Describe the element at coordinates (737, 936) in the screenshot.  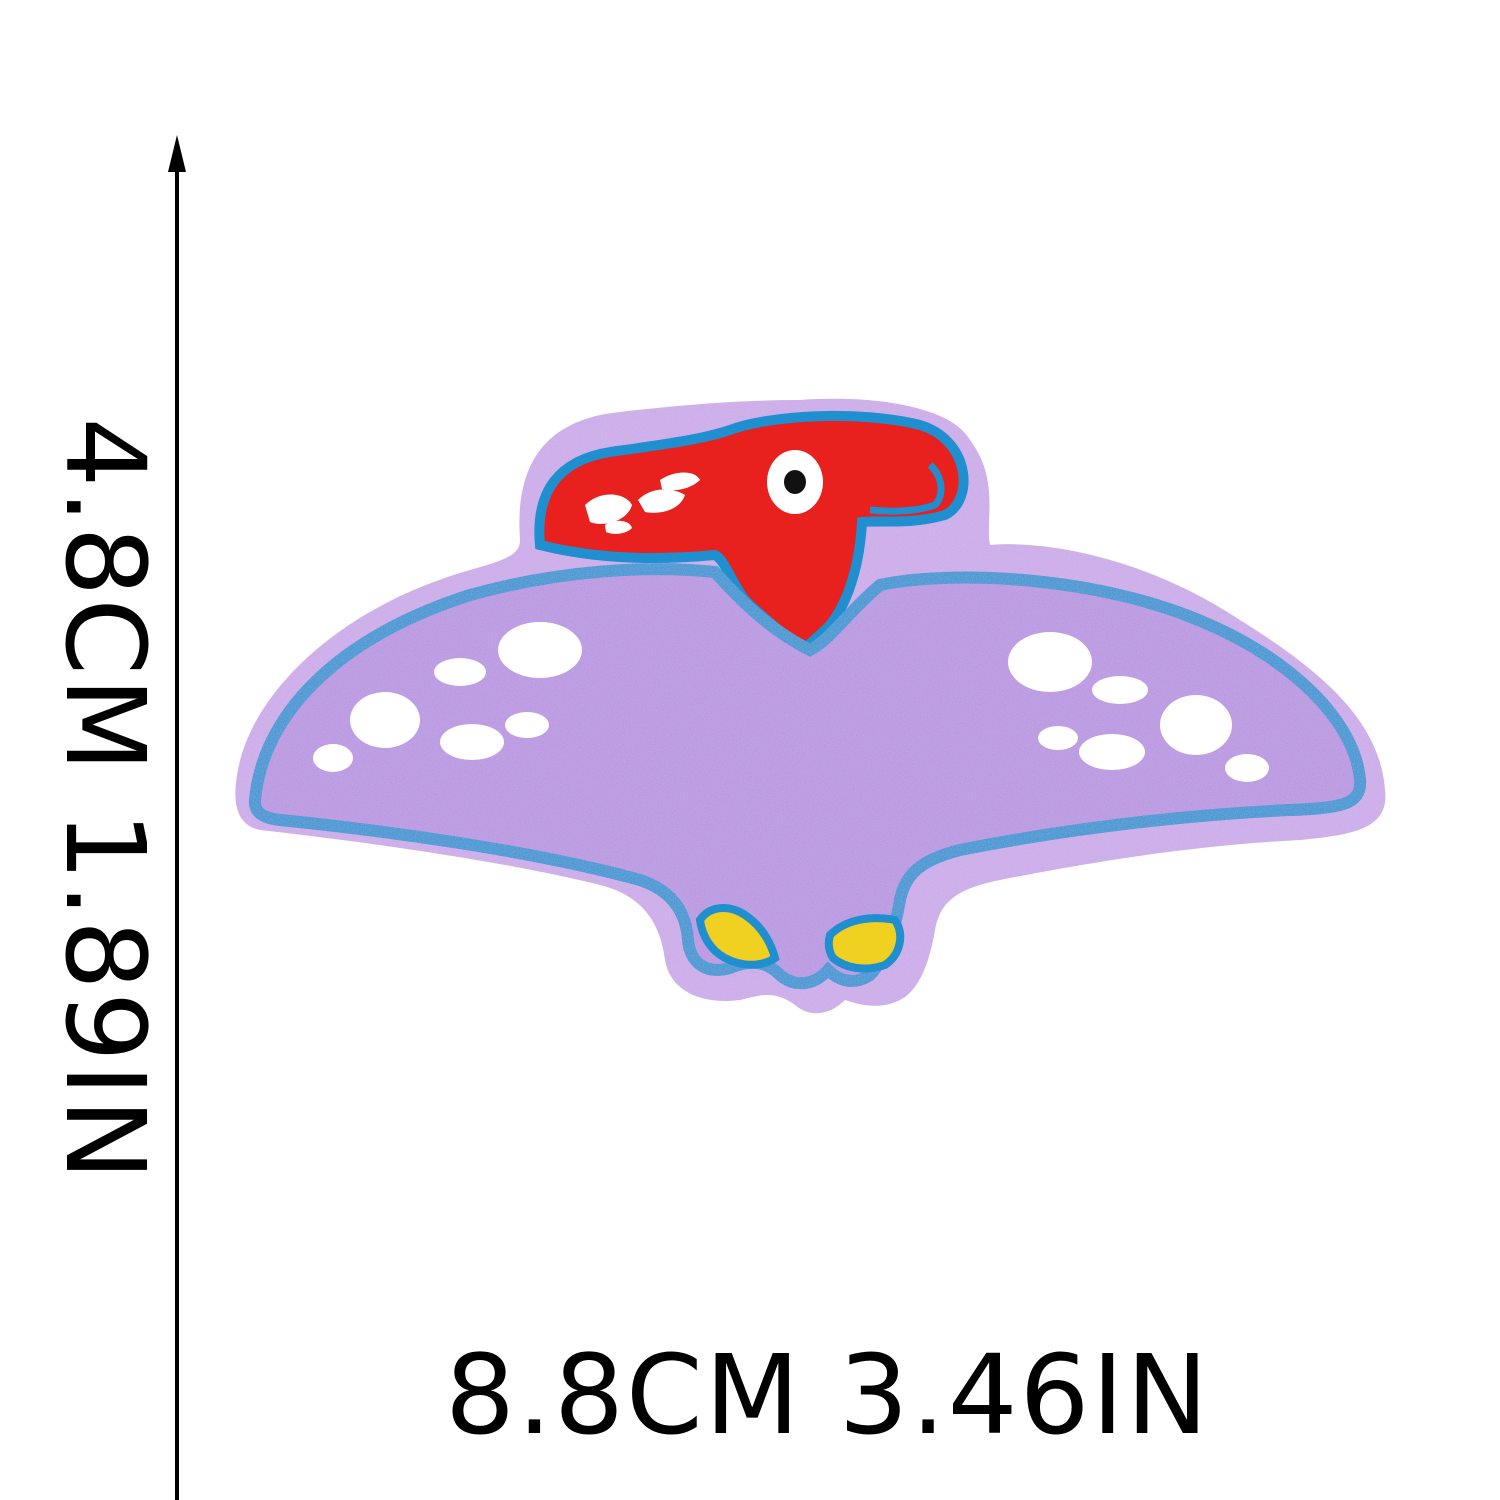
I see `left-foot` at that location.